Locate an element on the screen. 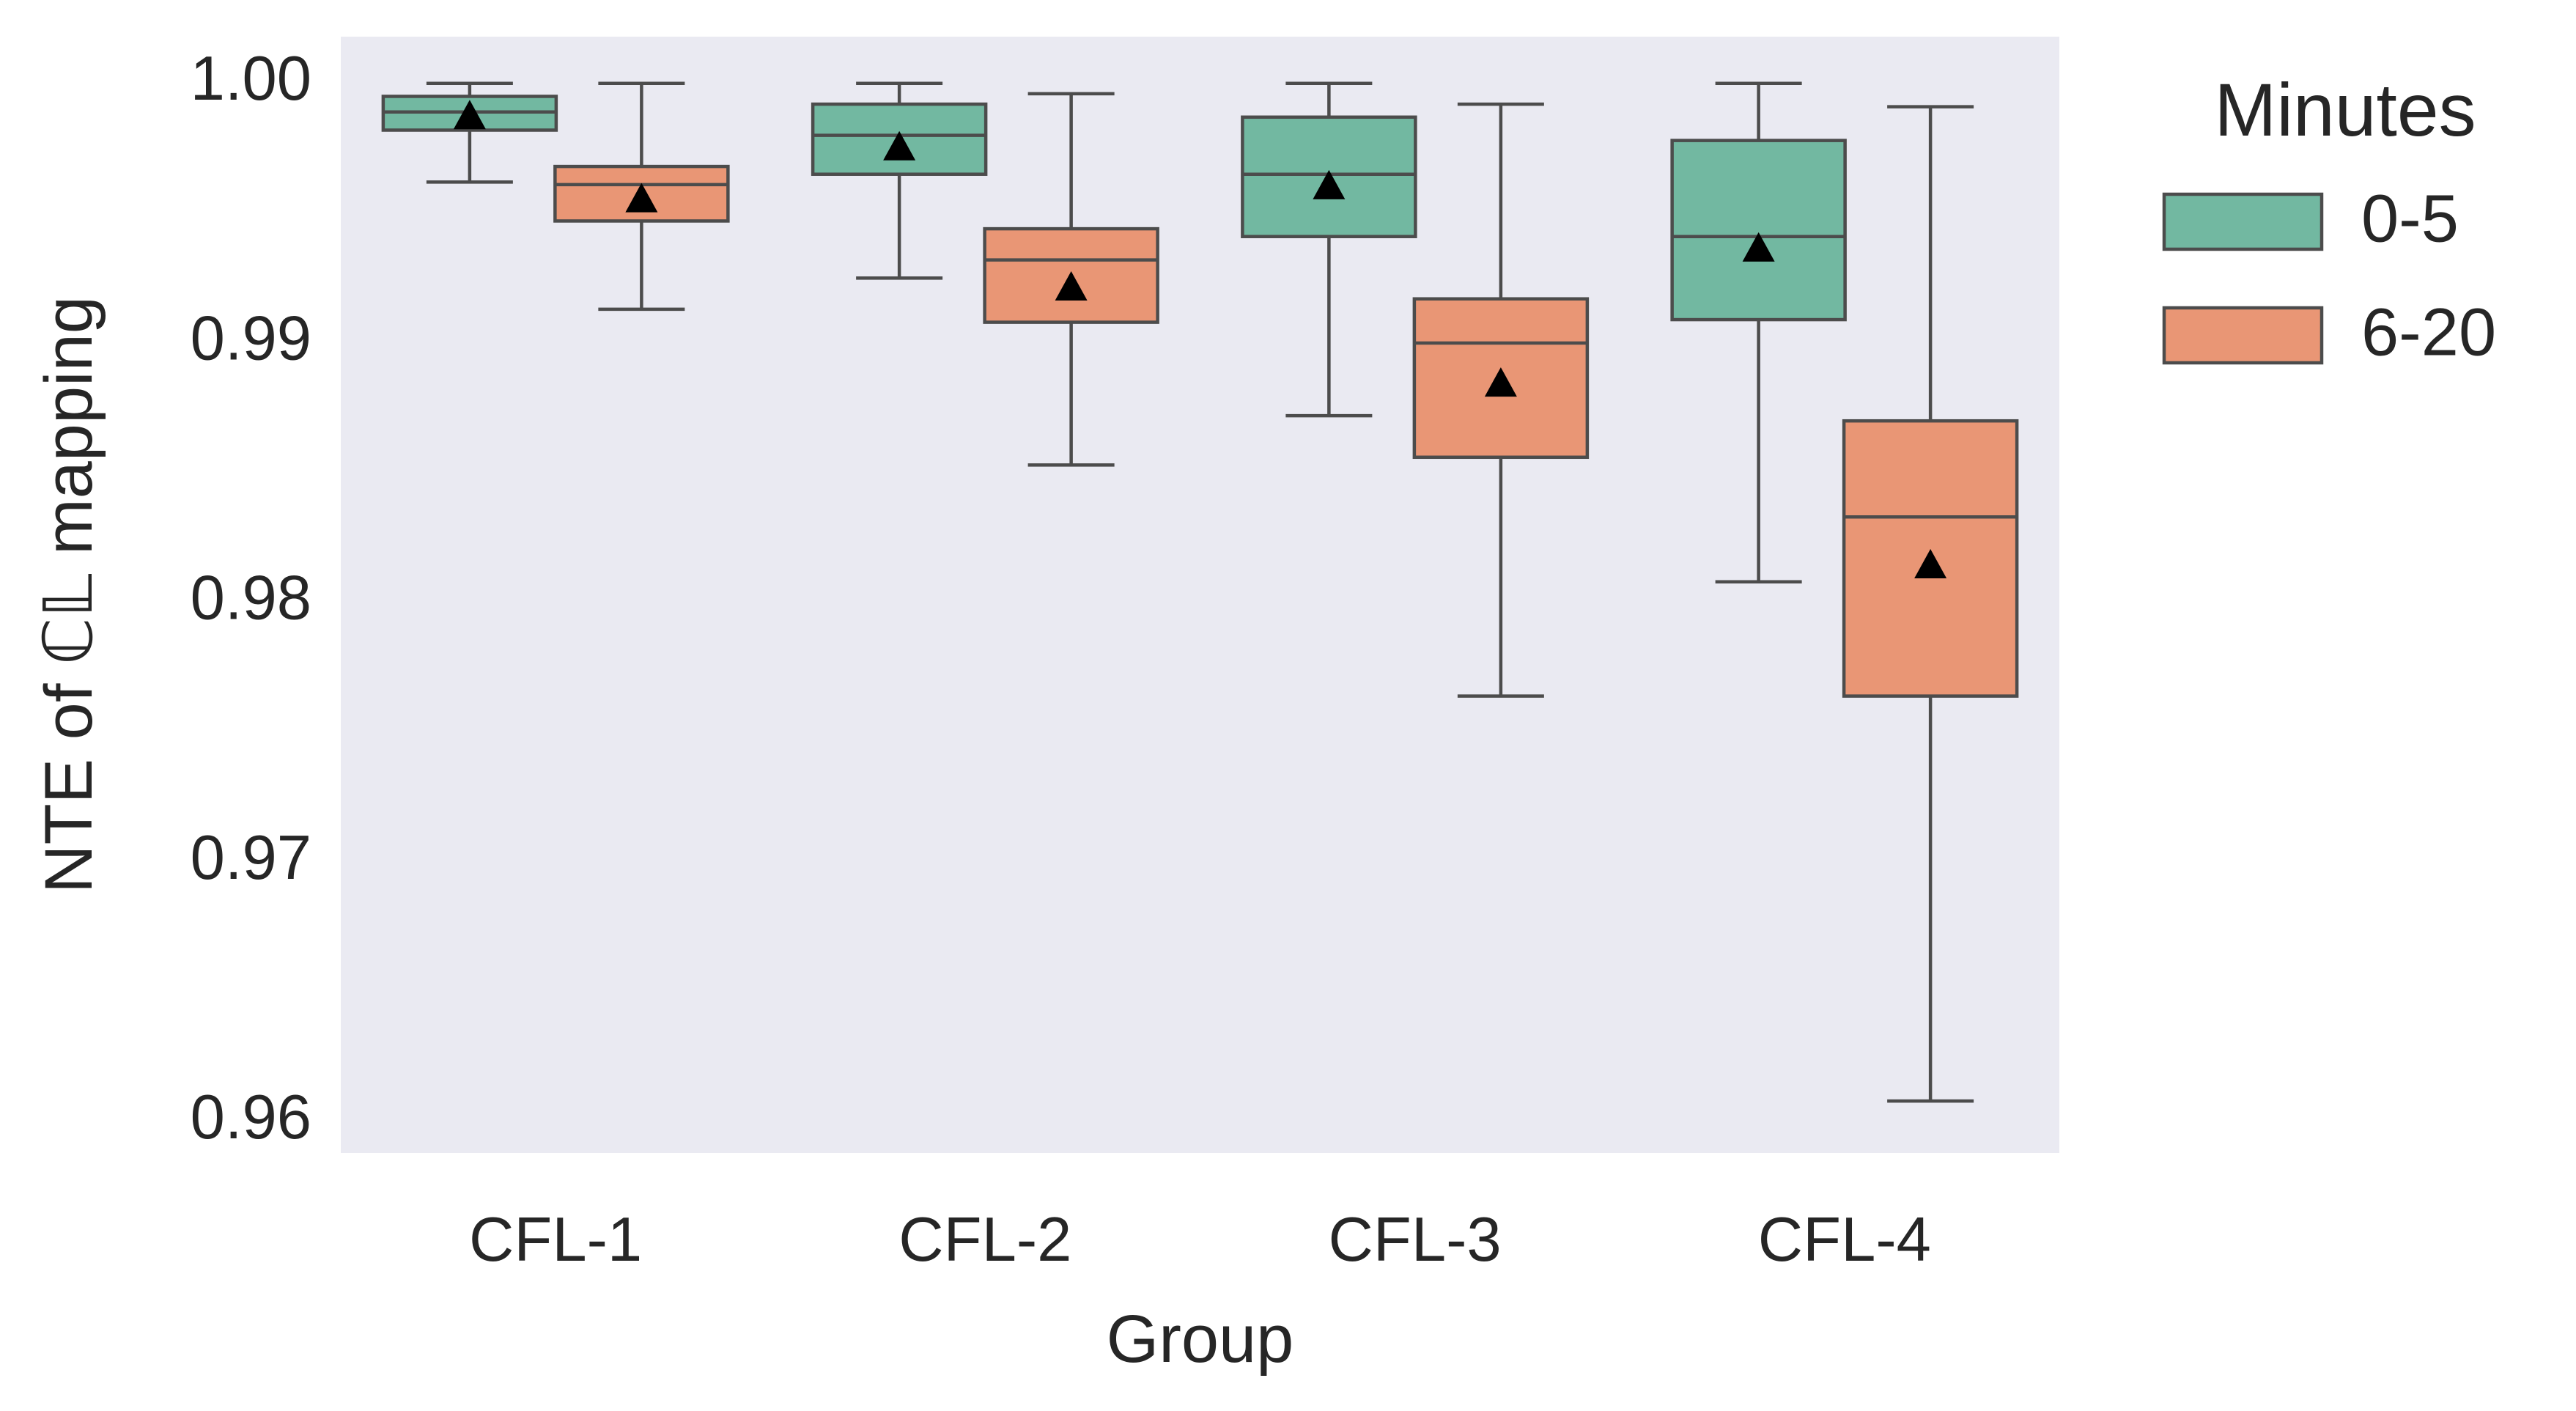 Image resolution: width=2576 pixels, height=1411 pixels. x-axis-title: Group is located at coordinates (1200, 1339).